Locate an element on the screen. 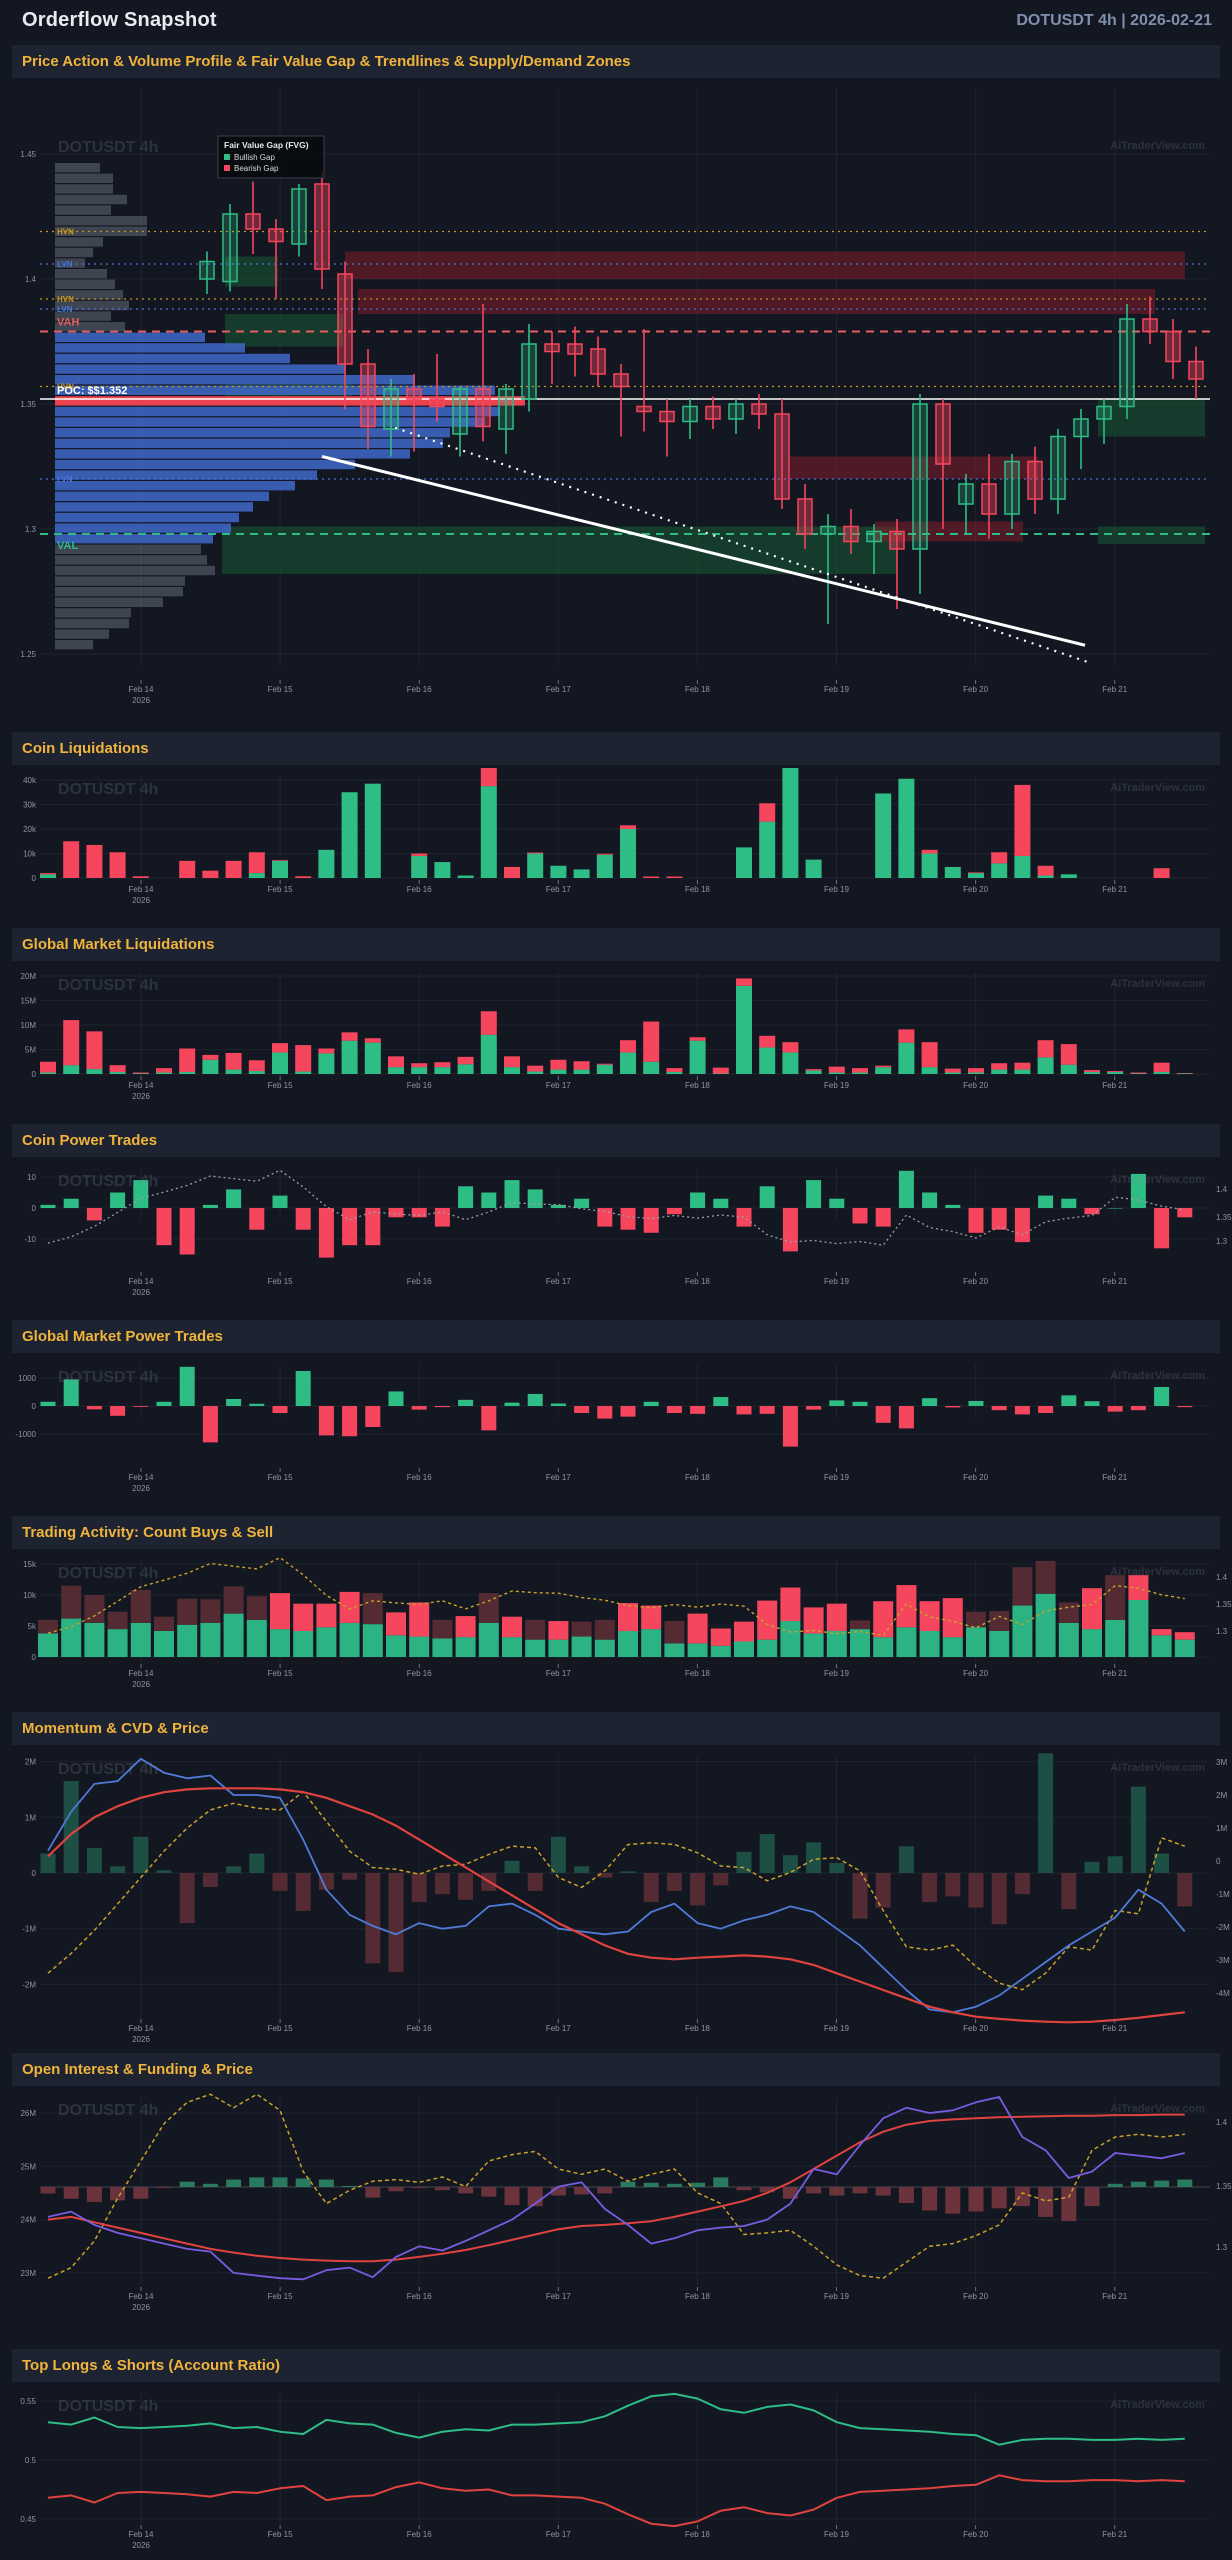 This screenshot has height=2560, width=1232. day-label: Feb 20 is located at coordinates (975, 1477).